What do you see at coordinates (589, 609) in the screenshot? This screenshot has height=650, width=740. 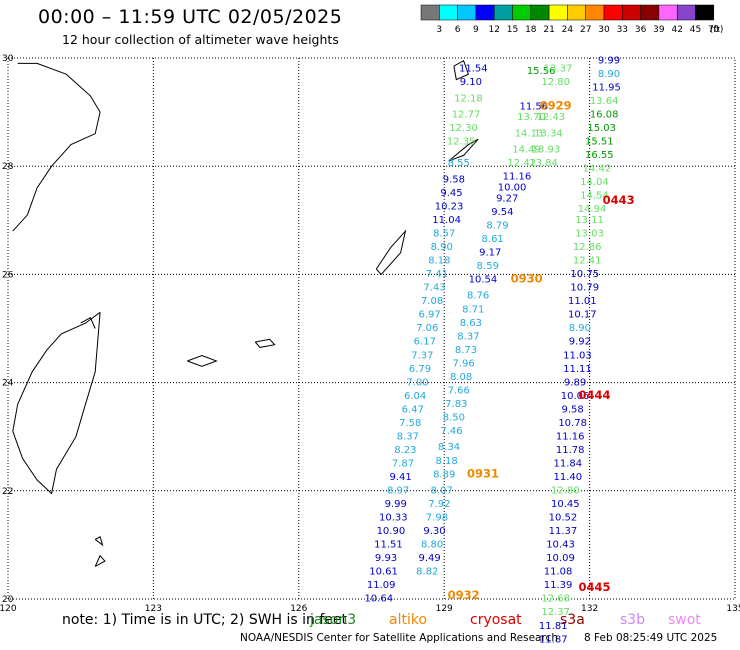 I see `lon-tick-label: 132` at bounding box center [589, 609].